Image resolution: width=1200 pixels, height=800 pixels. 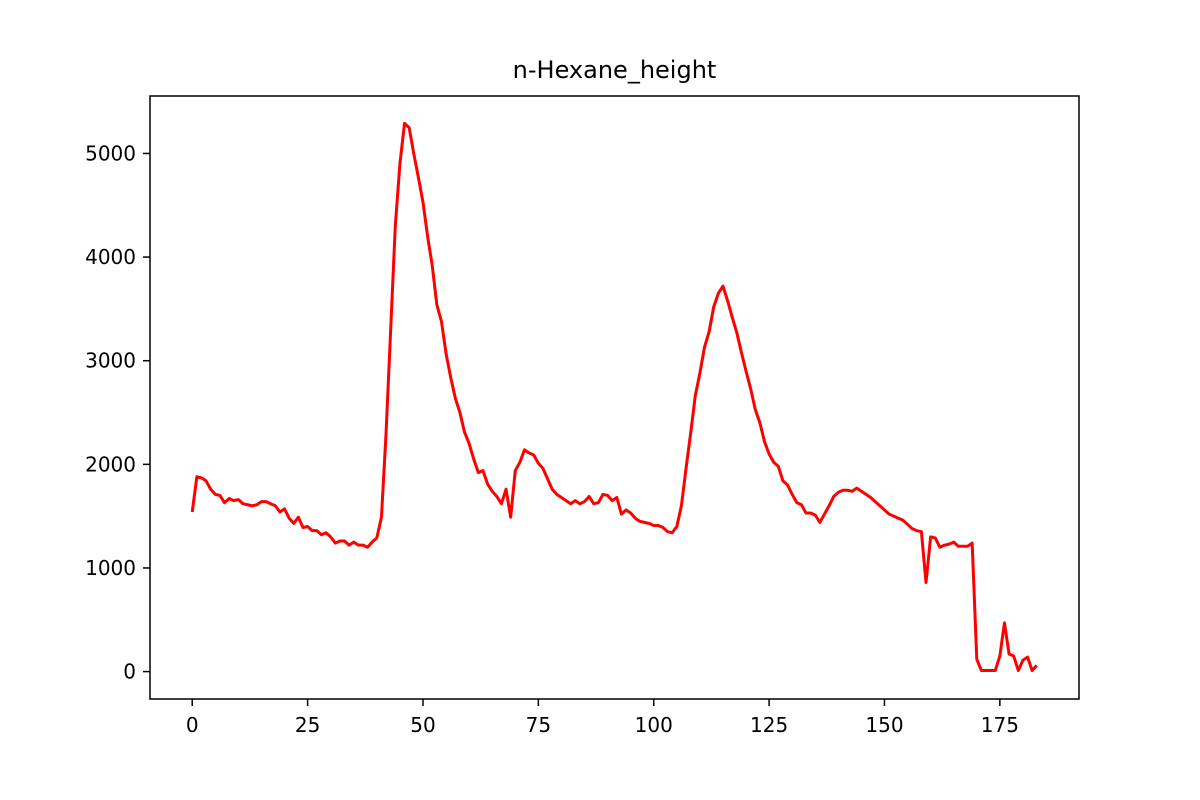 I want to click on y-tick-label: 0, so click(x=129, y=672).